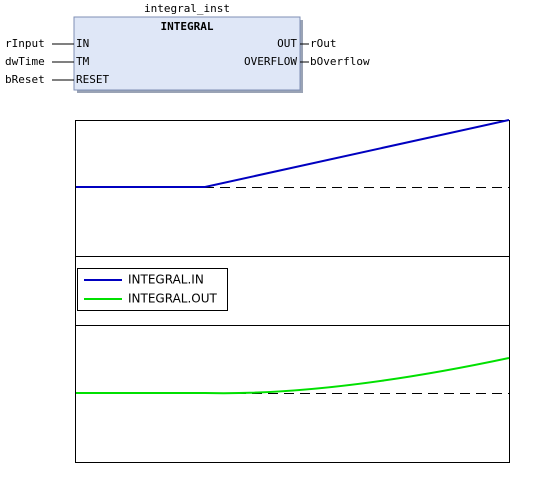  I want to click on instance-name: integral_inst, so click(187, 8).